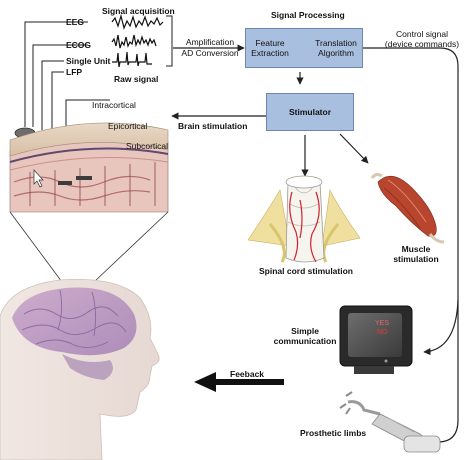 The width and height of the screenshot is (476, 460). I want to click on human-head-icon, so click(80, 369).